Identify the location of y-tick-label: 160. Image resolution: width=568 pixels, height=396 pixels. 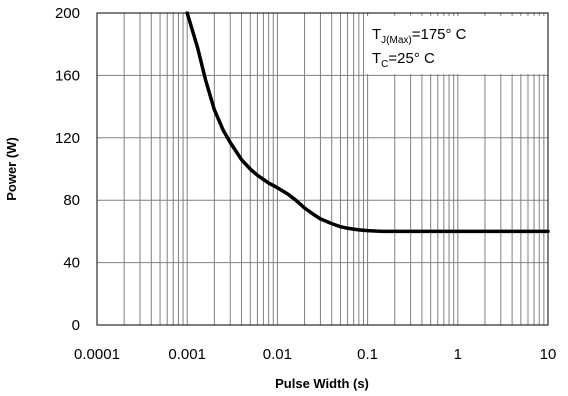
(67, 75).